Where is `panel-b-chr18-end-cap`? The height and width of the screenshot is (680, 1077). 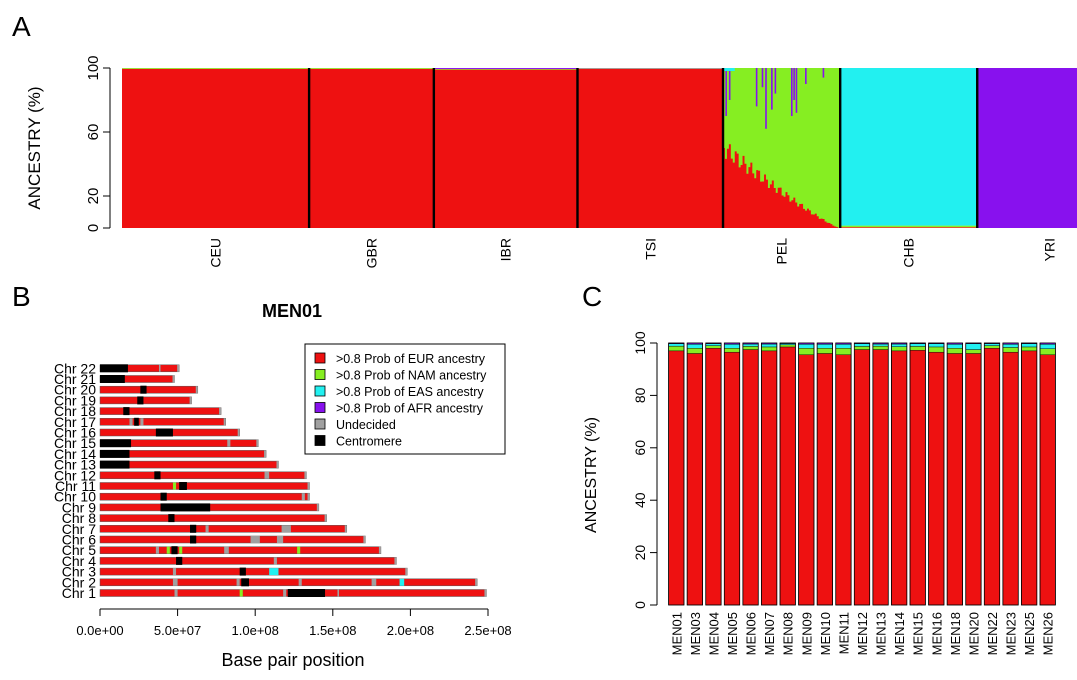
panel-b-chr18-end-cap is located at coordinates (220, 411).